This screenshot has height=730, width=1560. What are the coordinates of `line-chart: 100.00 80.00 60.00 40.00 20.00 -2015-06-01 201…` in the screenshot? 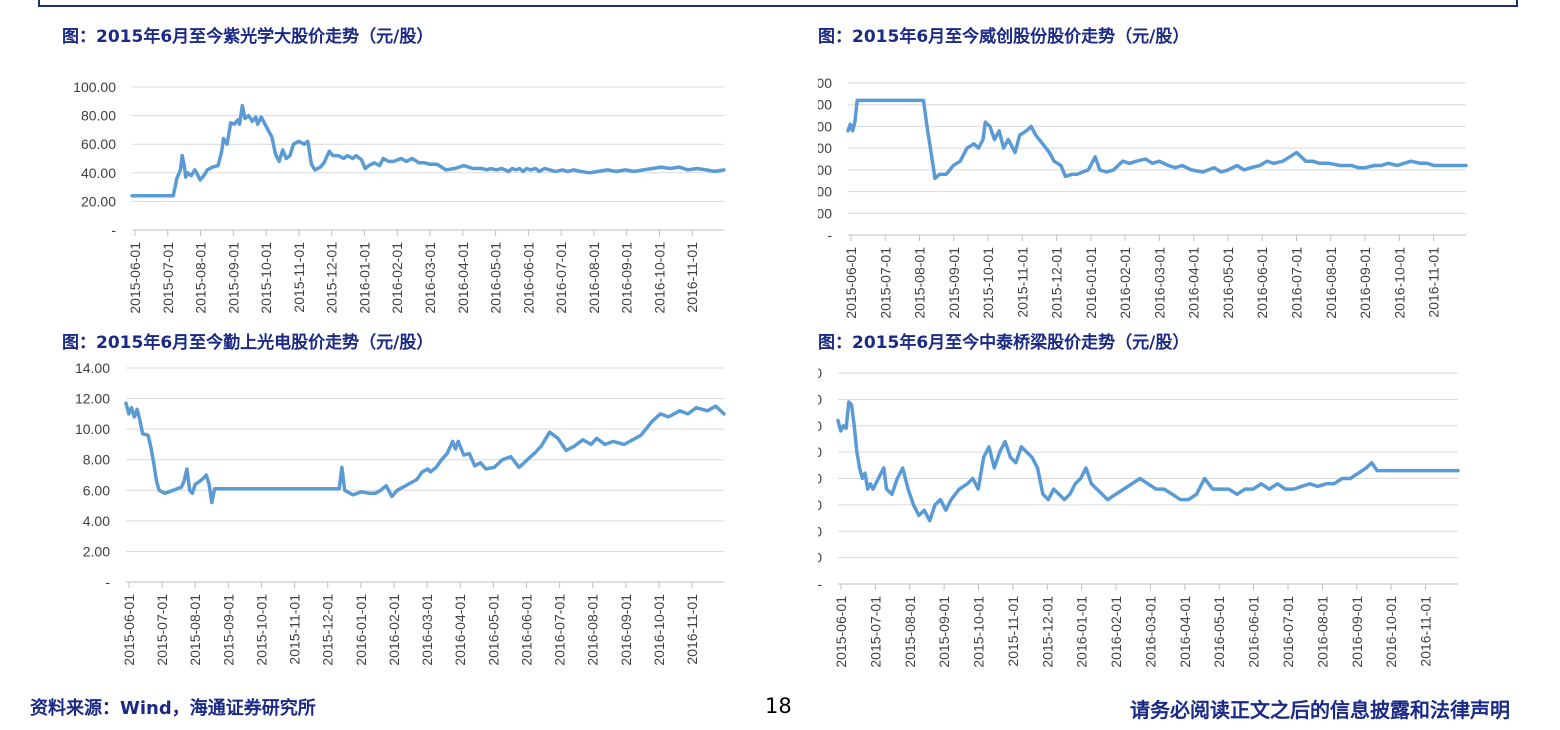 It's located at (399, 196).